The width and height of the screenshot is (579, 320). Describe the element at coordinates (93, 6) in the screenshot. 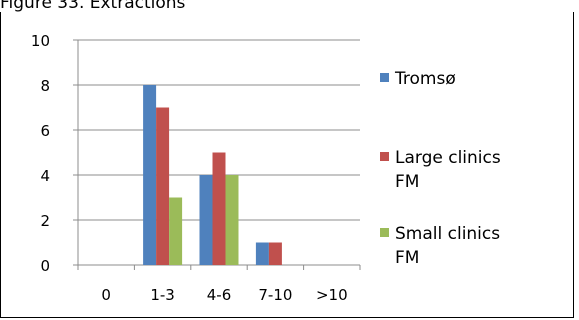

I see `figure-caption: Figure 33. Extractions` at that location.